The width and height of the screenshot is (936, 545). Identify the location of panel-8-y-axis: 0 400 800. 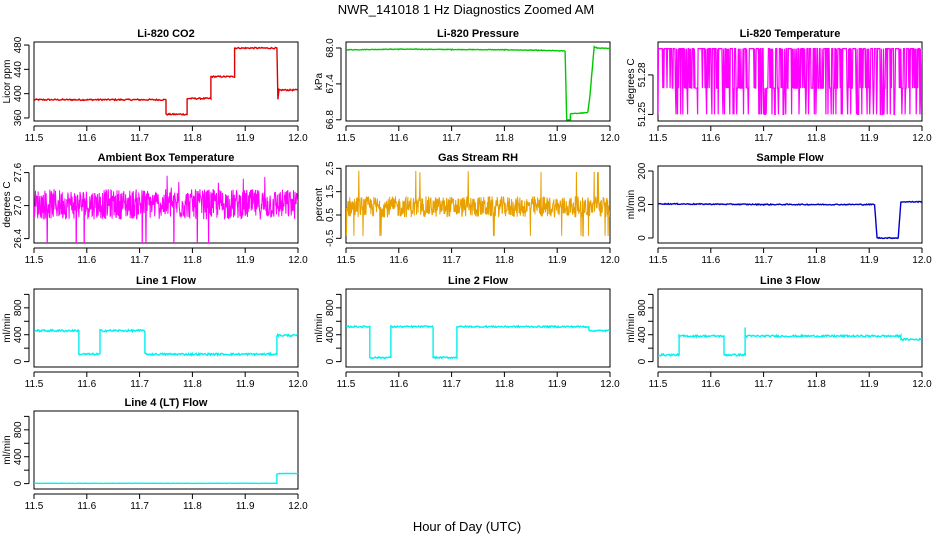
(333, 328).